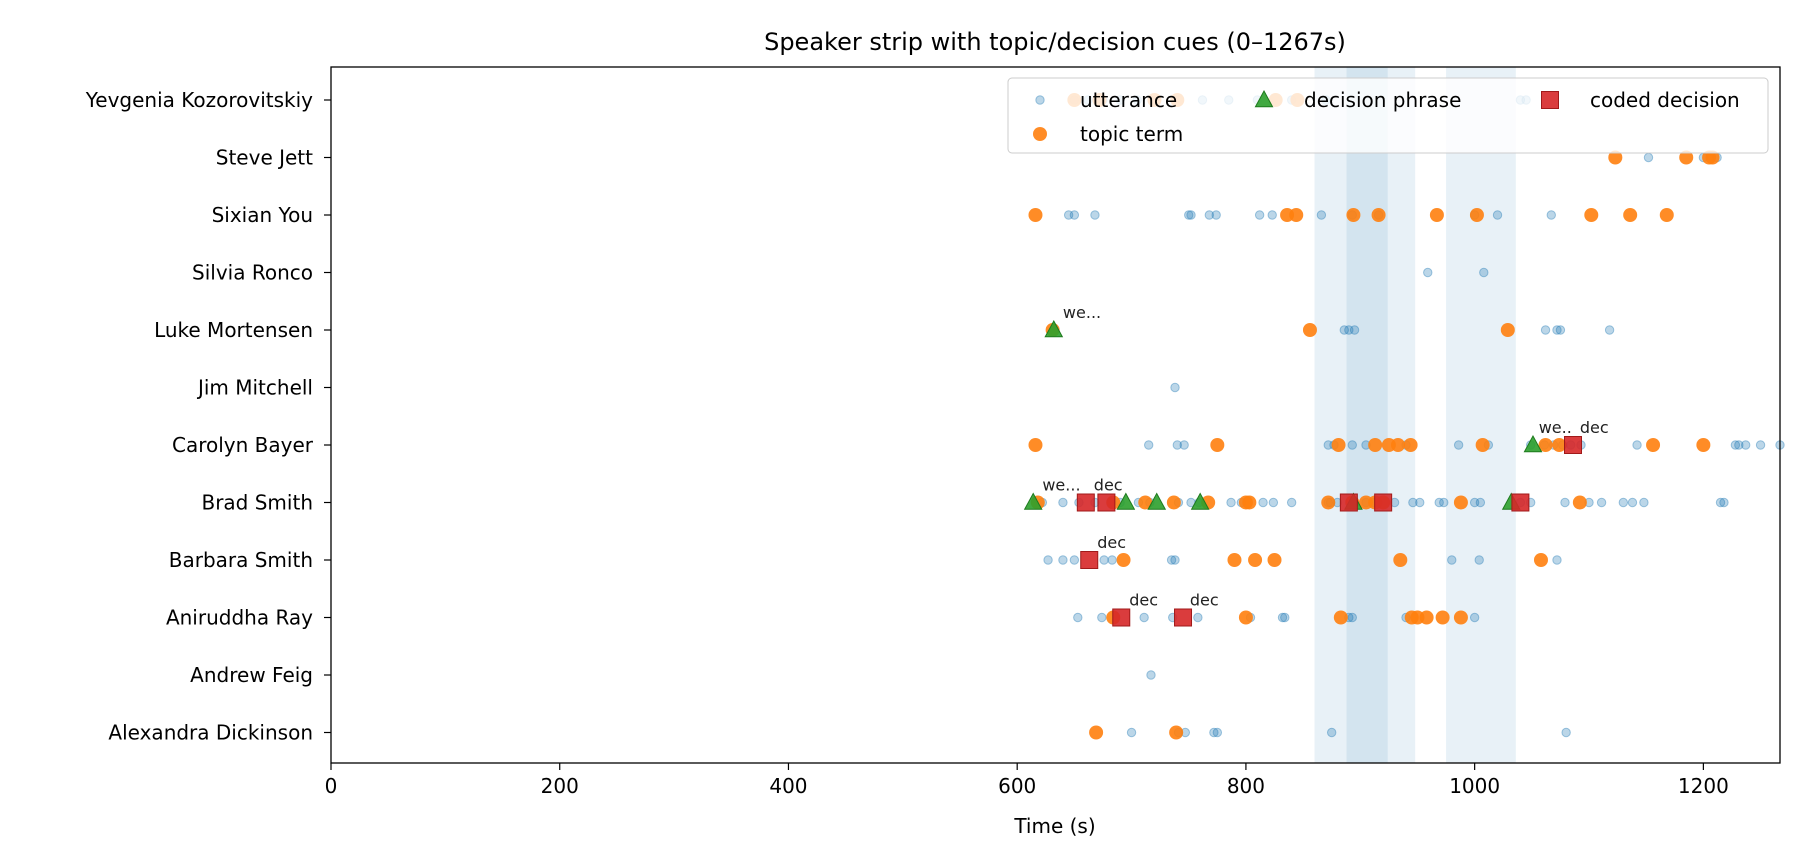  What do you see at coordinates (1040, 134) in the screenshot?
I see `legend-topic-marker` at bounding box center [1040, 134].